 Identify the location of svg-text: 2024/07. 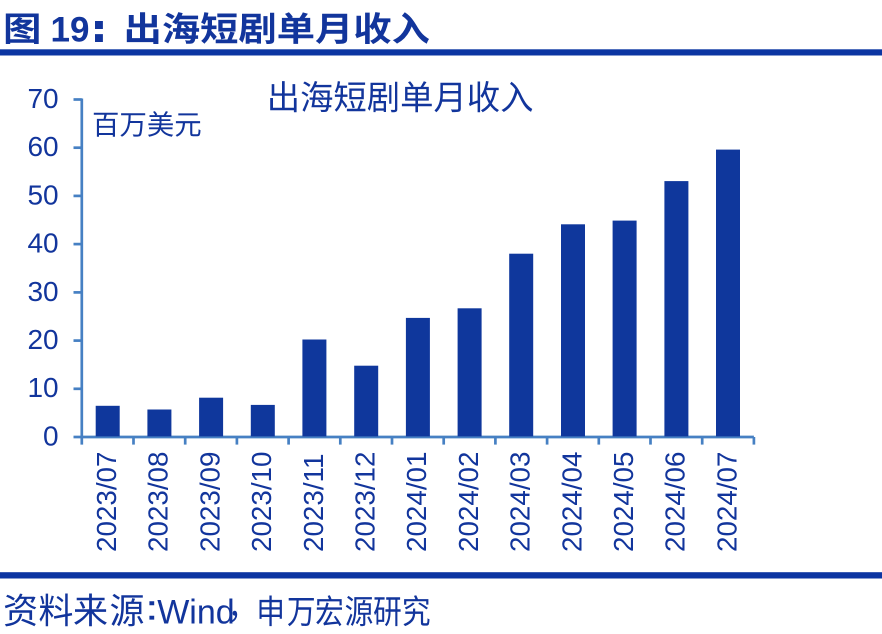
(726, 502).